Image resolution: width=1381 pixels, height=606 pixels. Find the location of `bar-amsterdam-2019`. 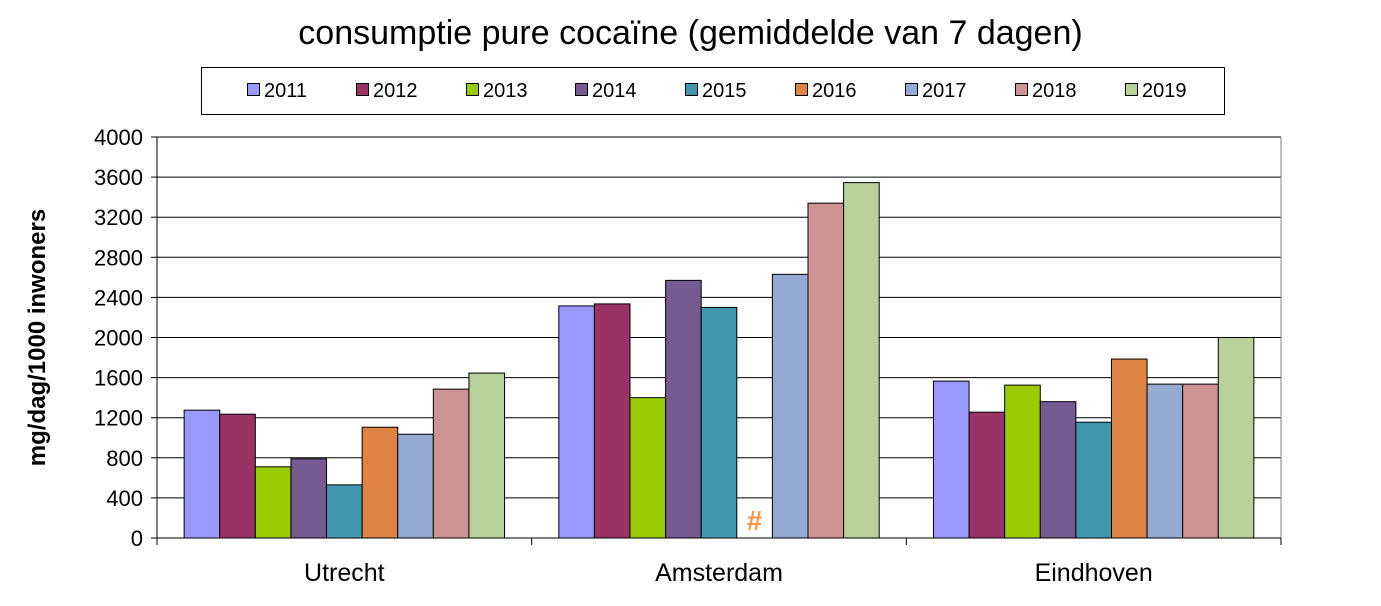

bar-amsterdam-2019 is located at coordinates (861, 360).